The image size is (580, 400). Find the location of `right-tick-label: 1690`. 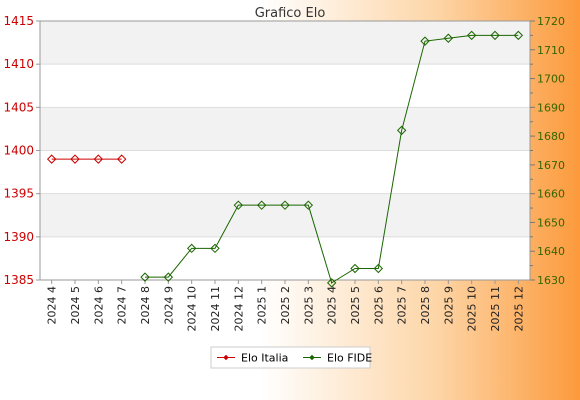

right-tick-label: 1690 is located at coordinates (551, 107).